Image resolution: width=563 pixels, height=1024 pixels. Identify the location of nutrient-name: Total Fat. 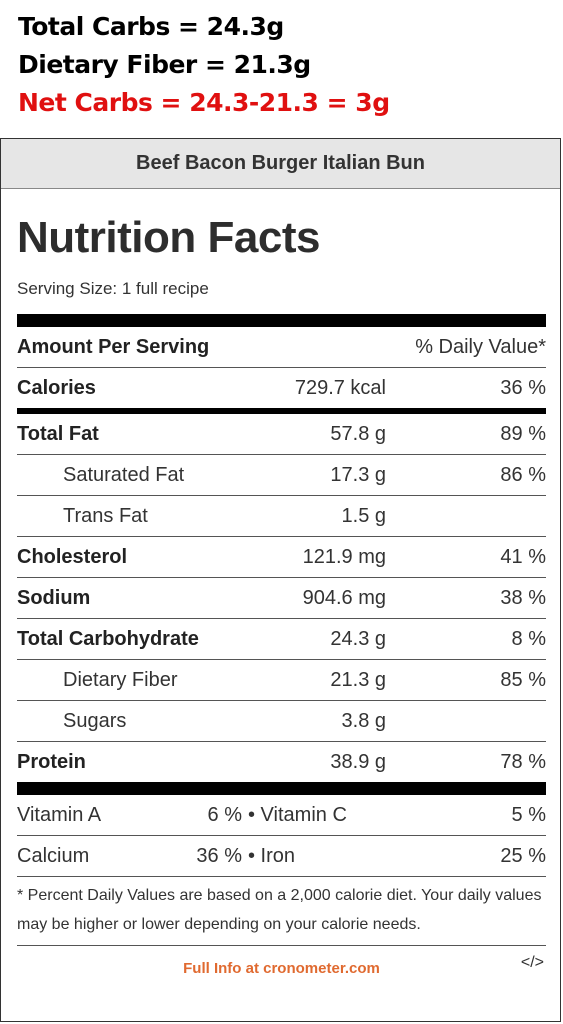
(58, 433).